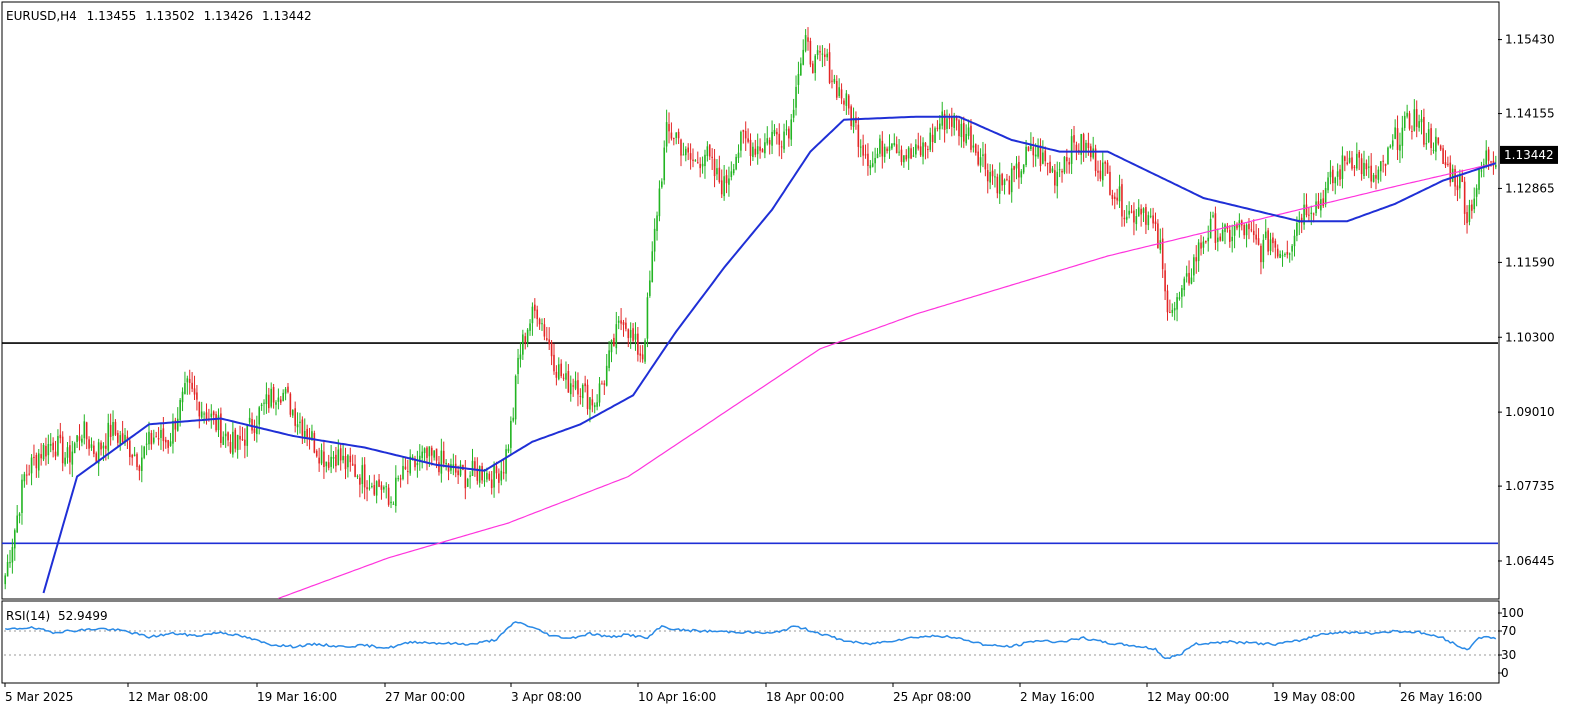 This screenshot has width=1582, height=718. Describe the element at coordinates (1188, 697) in the screenshot. I see `time-tick-label: 12 May 00:00` at that location.